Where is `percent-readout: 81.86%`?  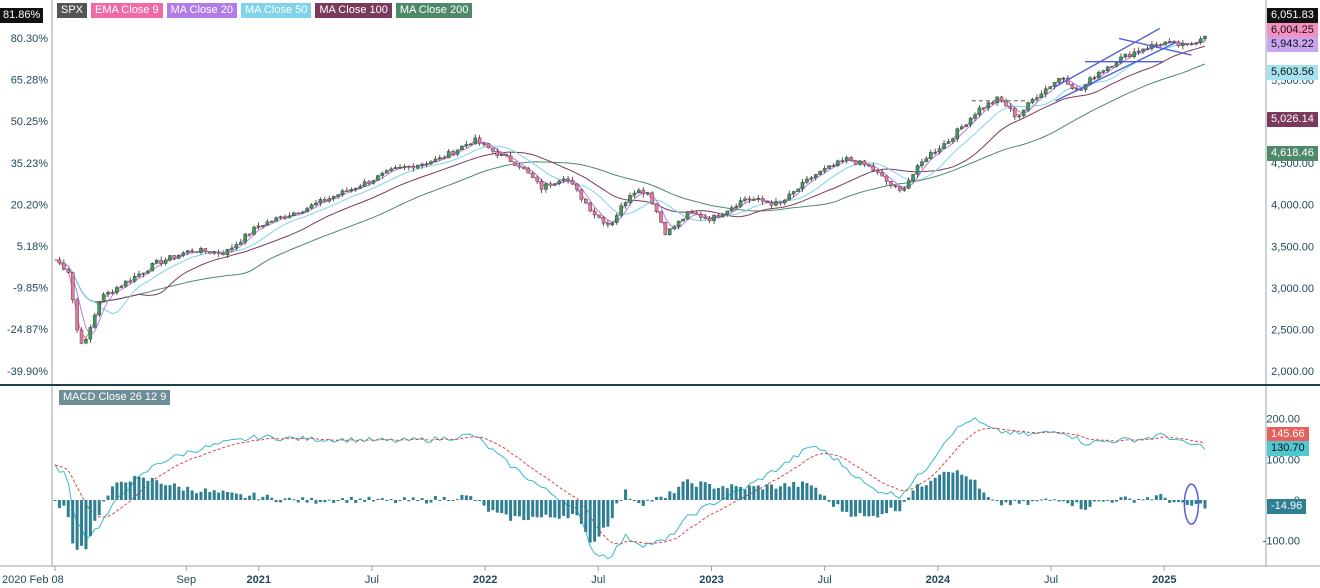
percent-readout: 81.86% is located at coordinates (22, 15).